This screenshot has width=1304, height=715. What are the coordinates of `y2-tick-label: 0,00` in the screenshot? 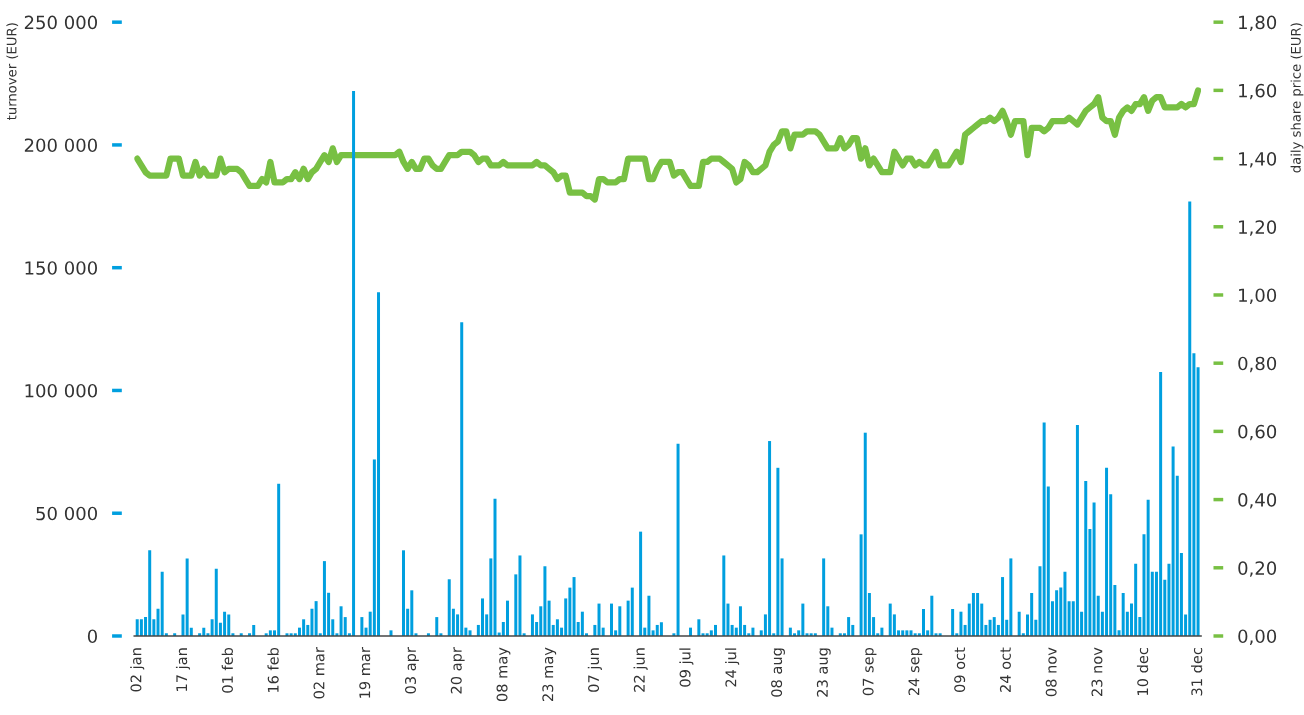 It's located at (1257, 637).